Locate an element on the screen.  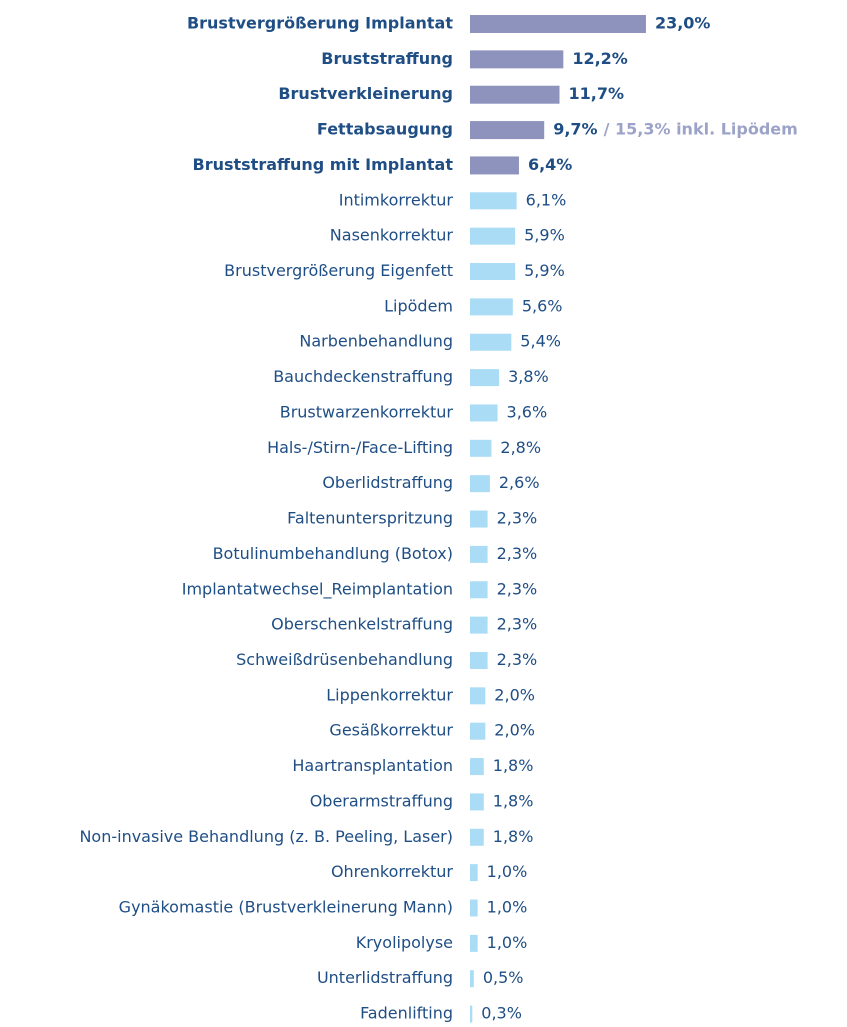
annotation: / 15,3% inkl. Lipödem is located at coordinates (701, 129).